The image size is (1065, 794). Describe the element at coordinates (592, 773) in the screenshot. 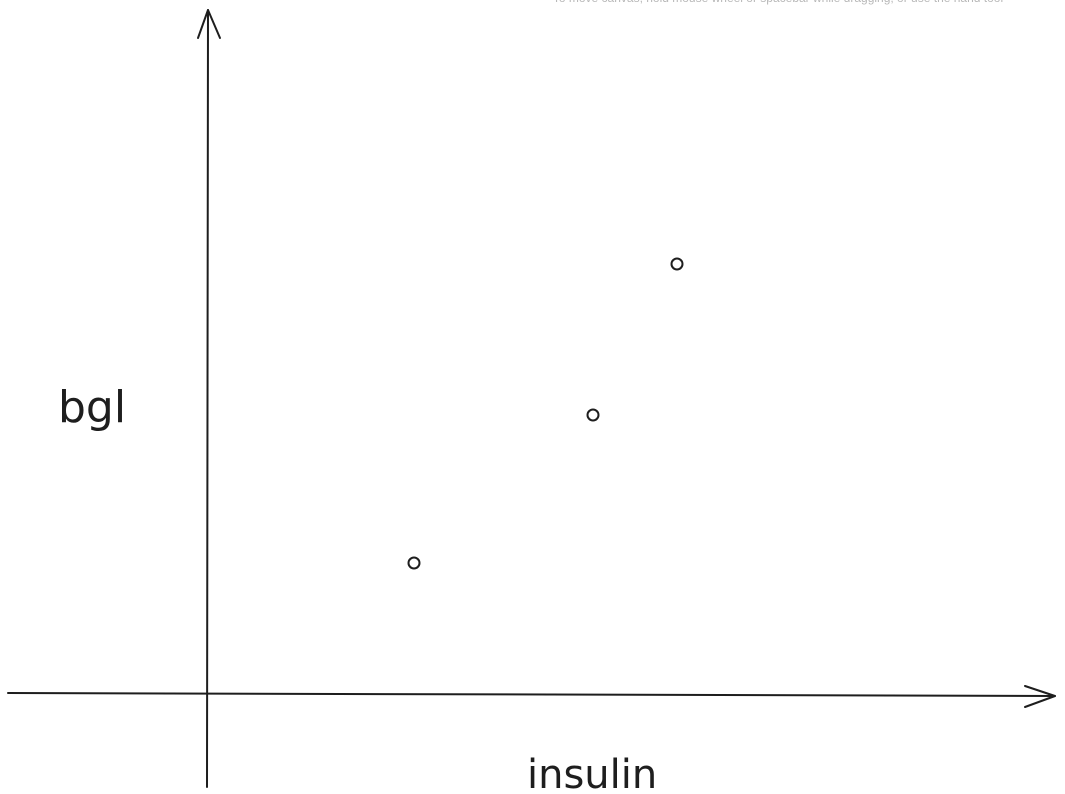

I see `x-axis-label: insulin` at that location.